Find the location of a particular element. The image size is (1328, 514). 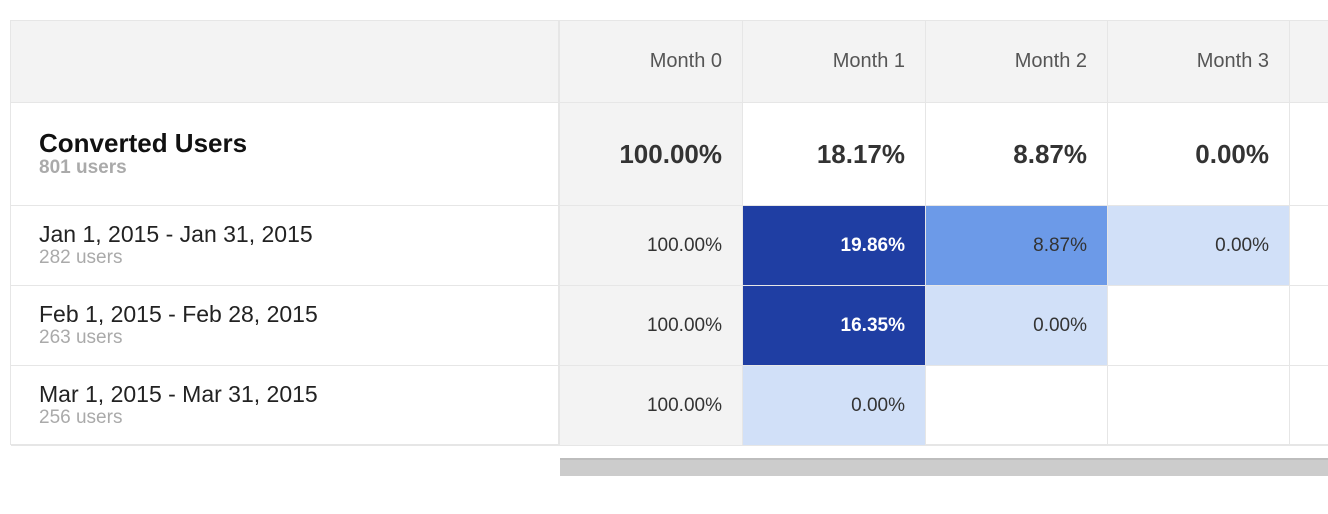

total-label: Converted Users is located at coordinates (143, 143).